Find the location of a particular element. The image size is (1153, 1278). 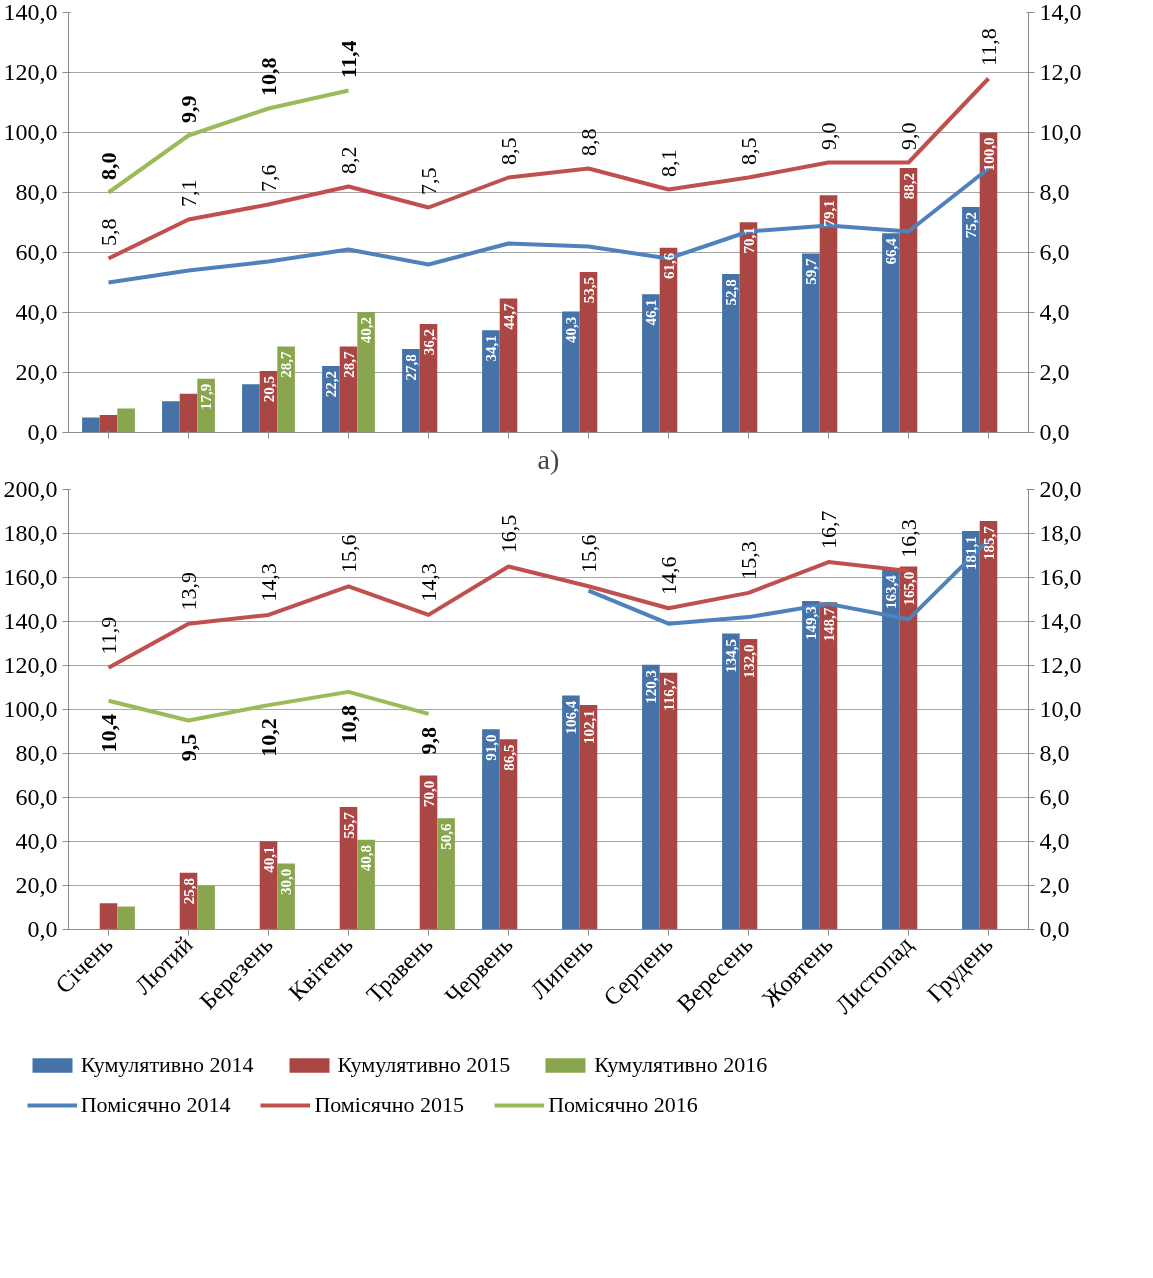

data-label: 40,8 is located at coordinates (366, 858).